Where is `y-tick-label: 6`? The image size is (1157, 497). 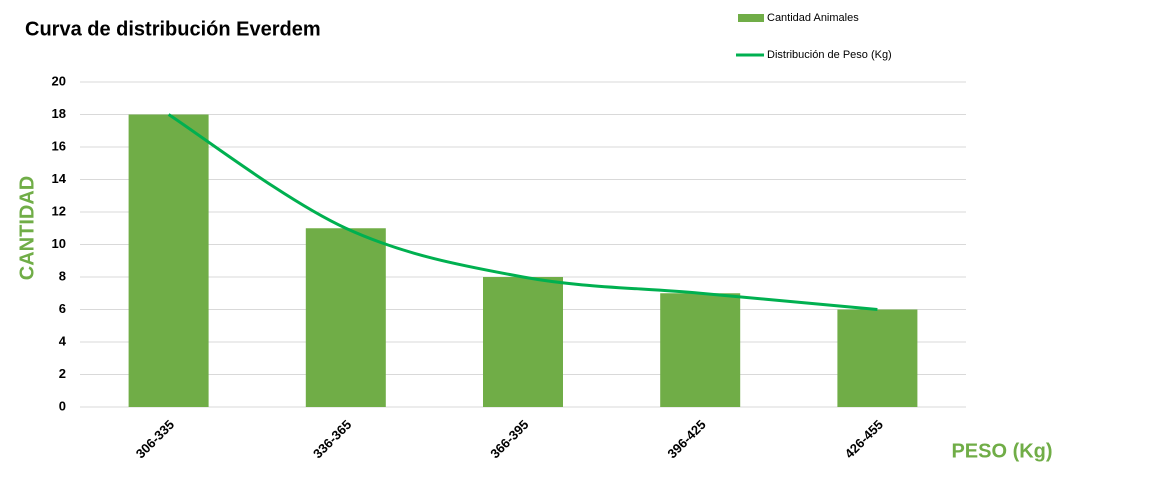 y-tick-label: 6 is located at coordinates (62, 308).